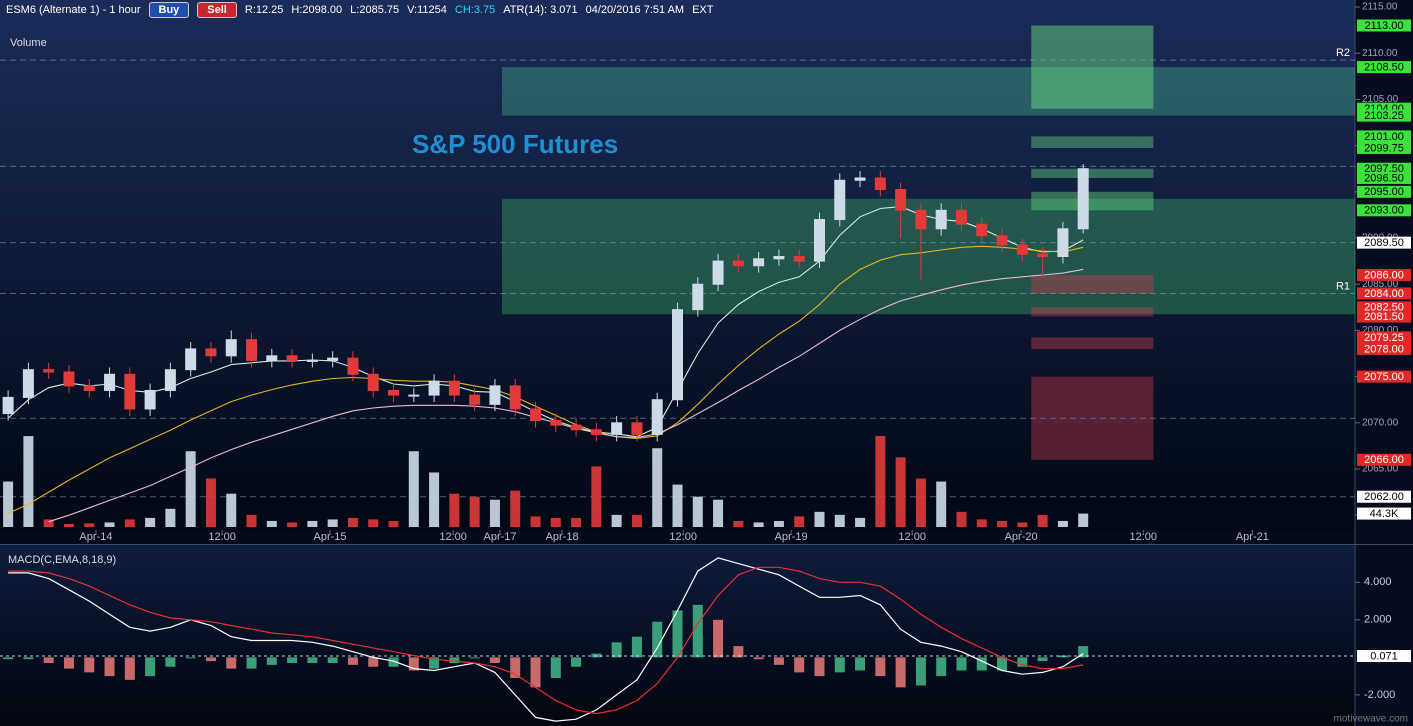  I want to click on level-label: 2108.50, so click(1384, 67).